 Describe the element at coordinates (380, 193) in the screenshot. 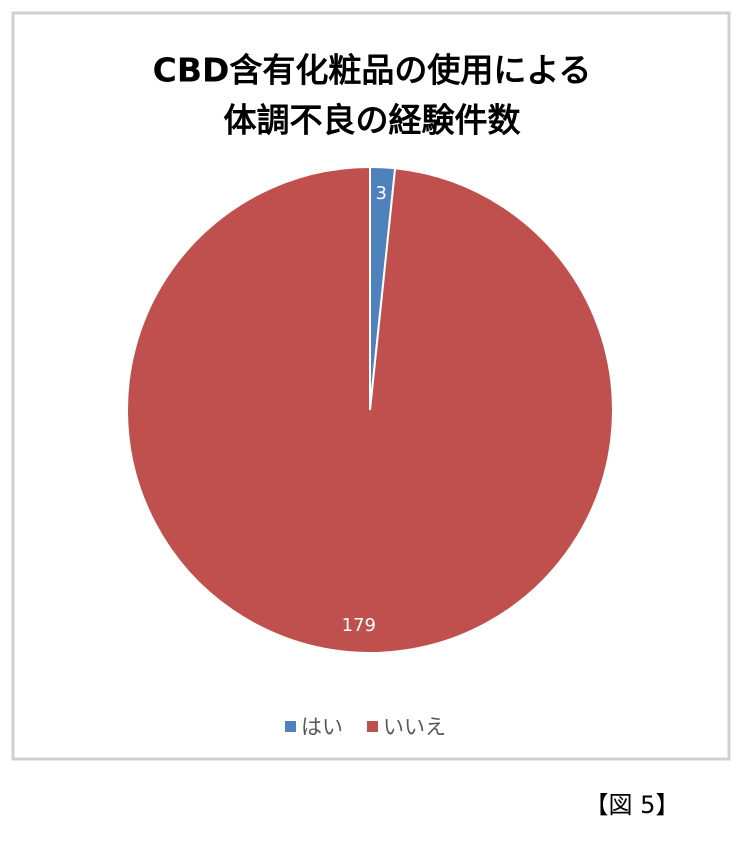

I see `data-label: 3` at that location.